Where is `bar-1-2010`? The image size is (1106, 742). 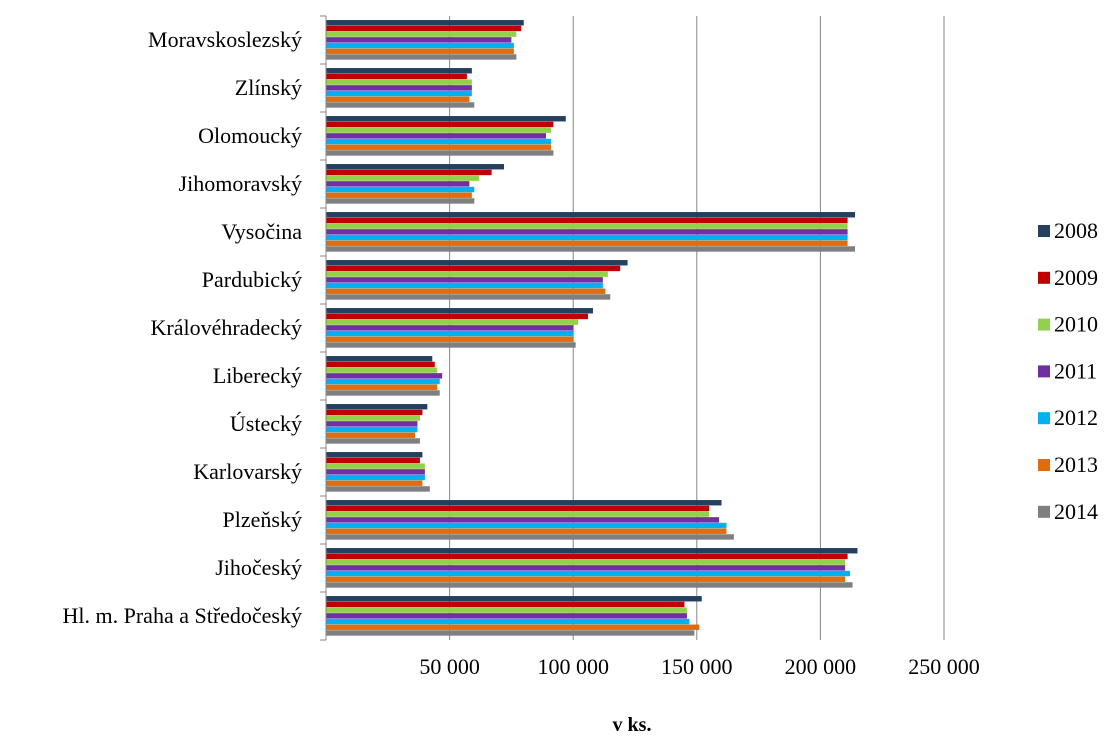 bar-1-2010 is located at coordinates (421, 34).